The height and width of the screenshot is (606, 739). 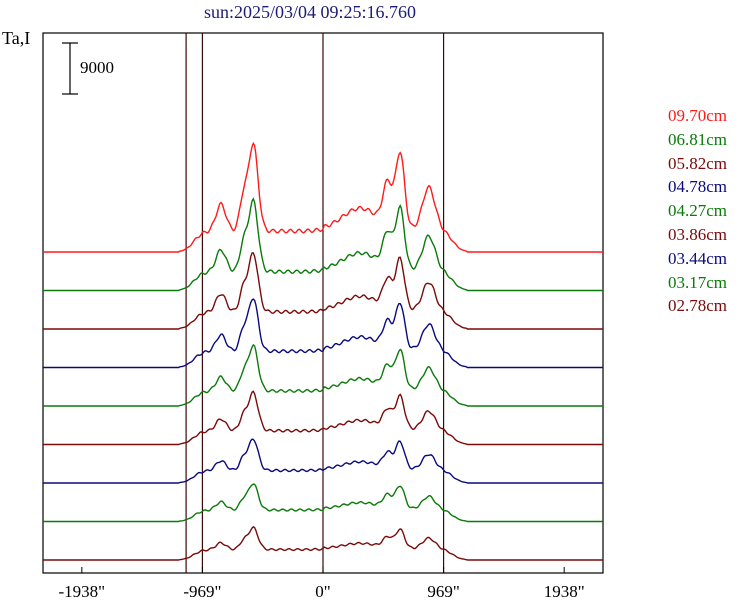 What do you see at coordinates (443, 591) in the screenshot?
I see `x-tick-label: 969"` at bounding box center [443, 591].